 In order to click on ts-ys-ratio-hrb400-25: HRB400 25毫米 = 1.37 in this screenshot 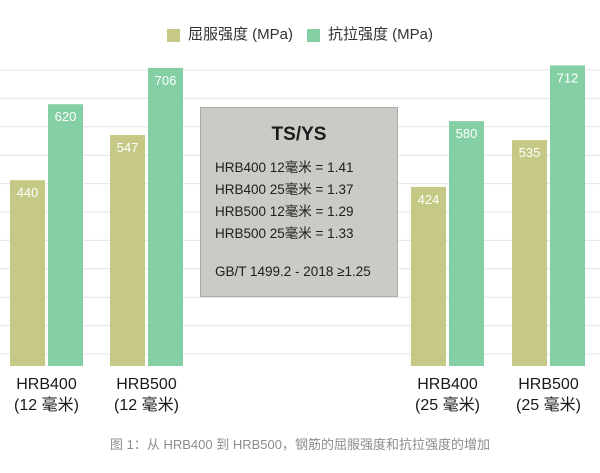, I will do `click(284, 189)`.